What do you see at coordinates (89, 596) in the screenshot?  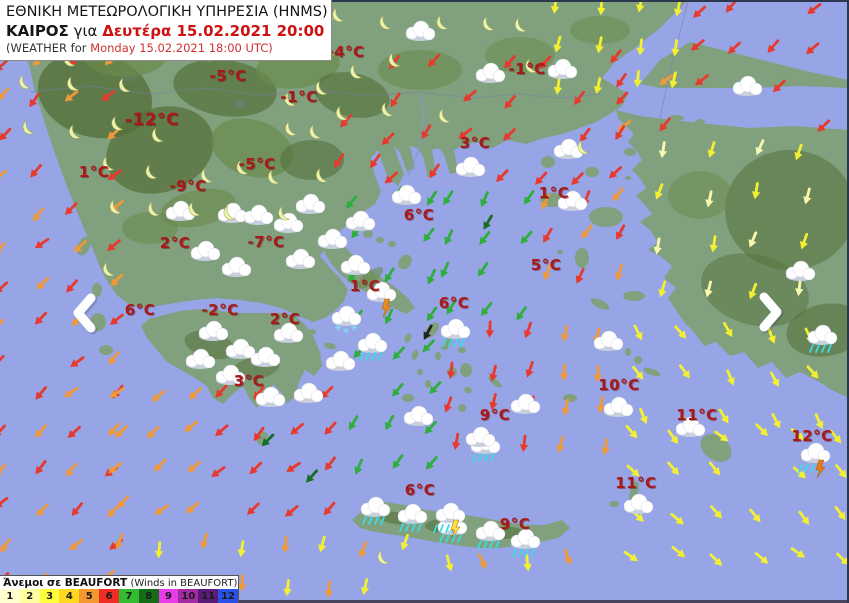 I see `legend-beaufort-cell: 5` at bounding box center [89, 596].